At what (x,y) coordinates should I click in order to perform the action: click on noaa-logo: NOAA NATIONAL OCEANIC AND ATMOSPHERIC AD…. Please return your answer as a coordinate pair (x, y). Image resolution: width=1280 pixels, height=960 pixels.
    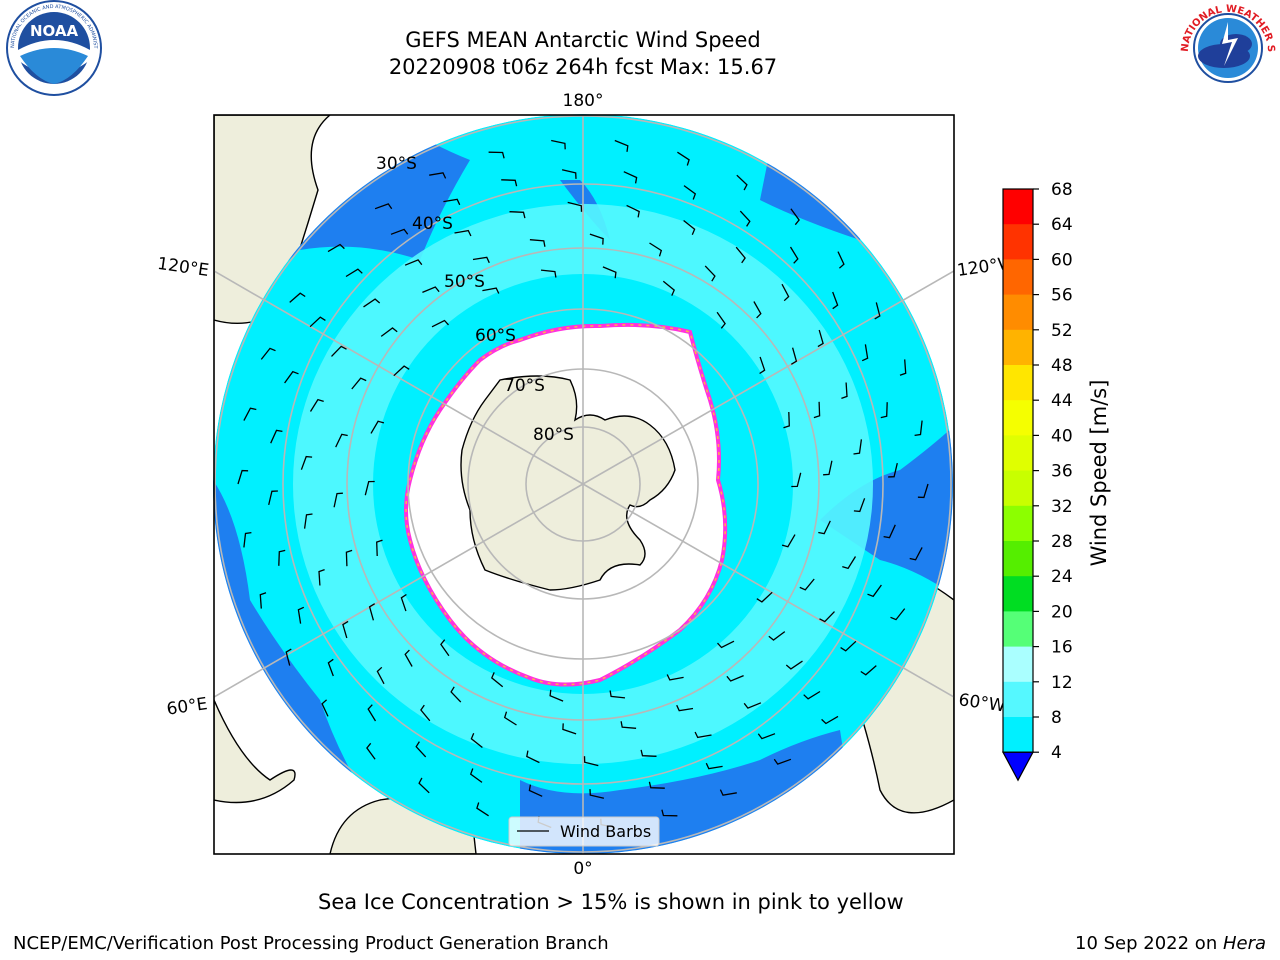
    Looking at the image, I should click on (52, 48).